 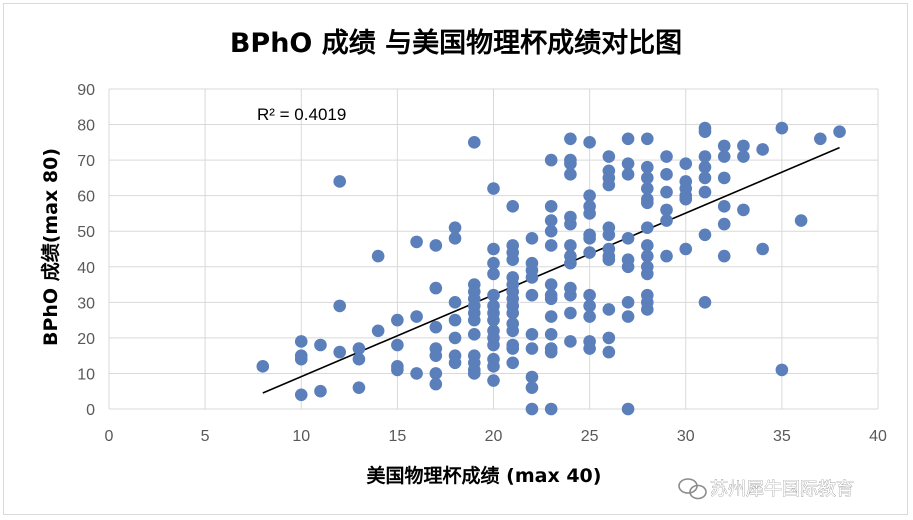 I want to click on x-tick-label: 20, so click(x=494, y=436).